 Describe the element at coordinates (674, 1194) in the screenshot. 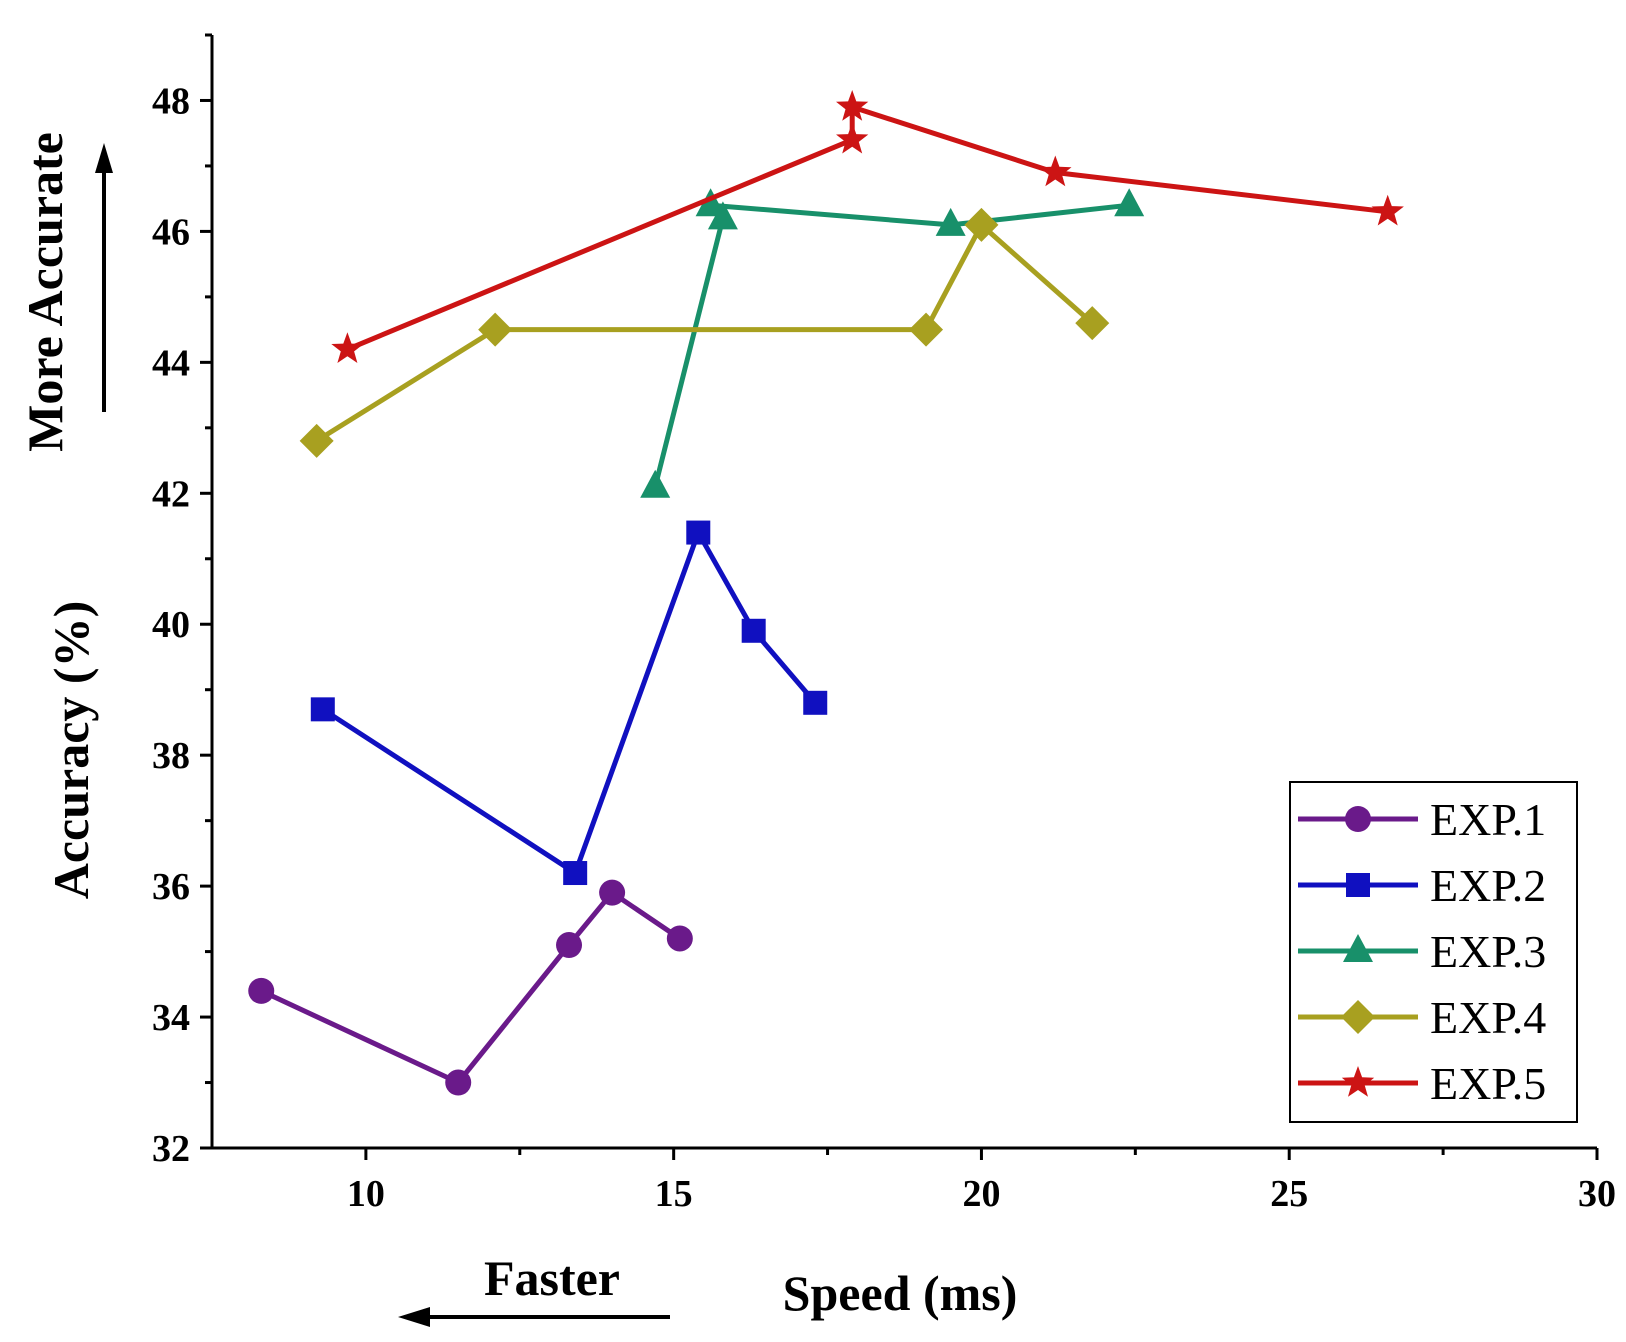

I see `x-tick-label: 15` at that location.